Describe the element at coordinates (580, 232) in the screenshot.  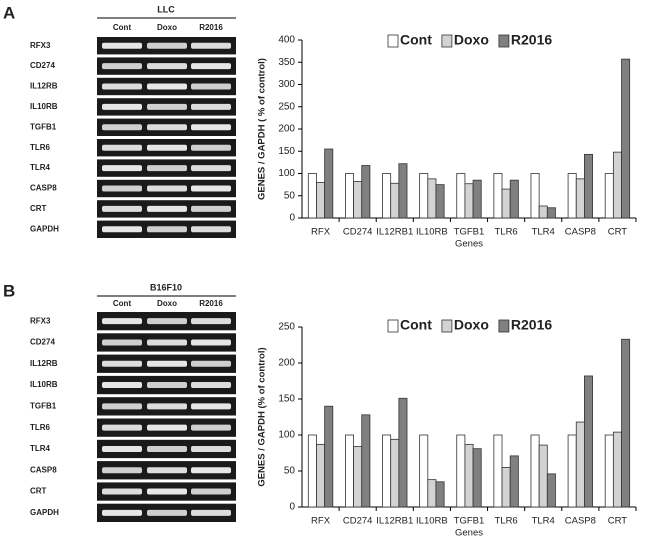
I see `x-tick-label: CASP8` at that location.